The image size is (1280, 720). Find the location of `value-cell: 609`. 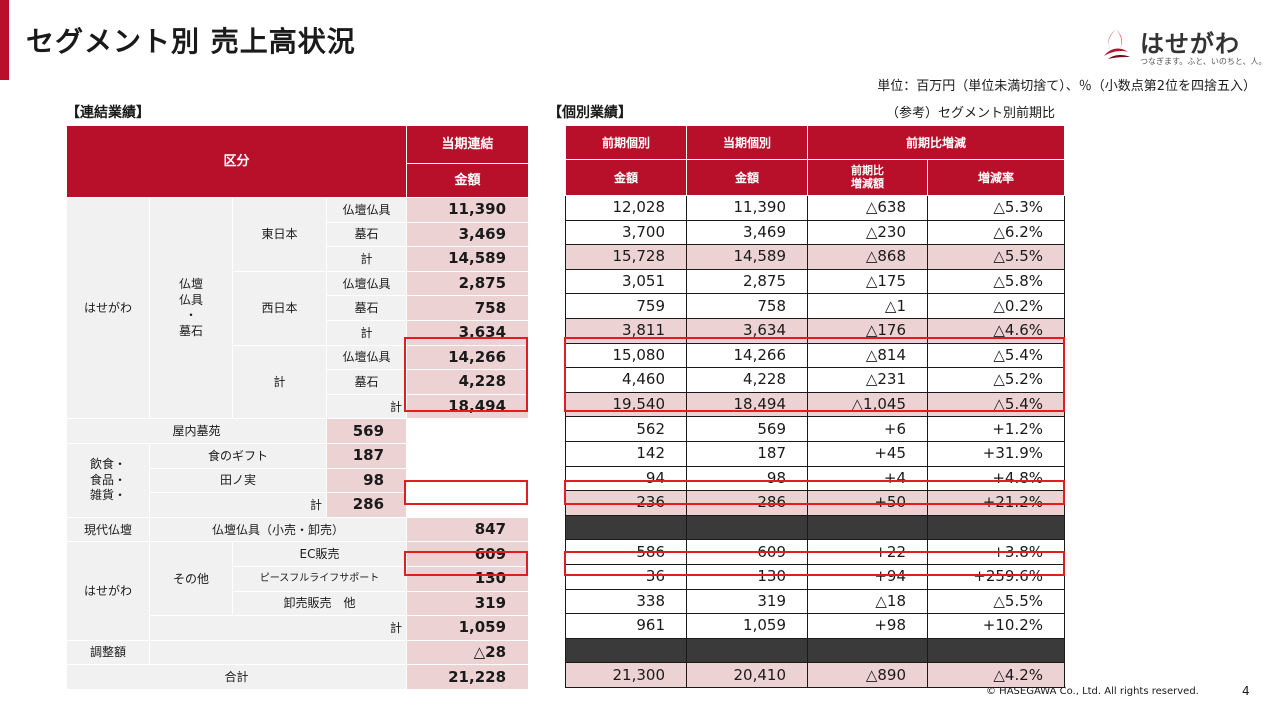

value-cell: 609 is located at coordinates (468, 554).